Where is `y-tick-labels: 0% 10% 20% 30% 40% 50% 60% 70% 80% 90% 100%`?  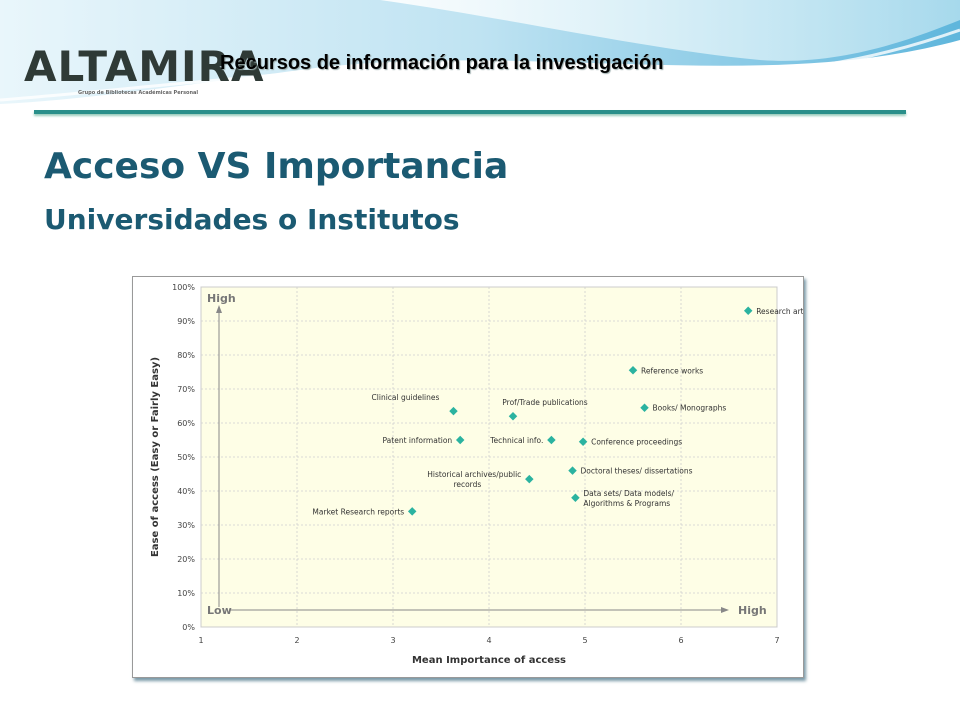
y-tick-labels: 0% 10% 20% 30% 40% 50% 60% 70% 80% 90% 100% is located at coordinates (183, 457).